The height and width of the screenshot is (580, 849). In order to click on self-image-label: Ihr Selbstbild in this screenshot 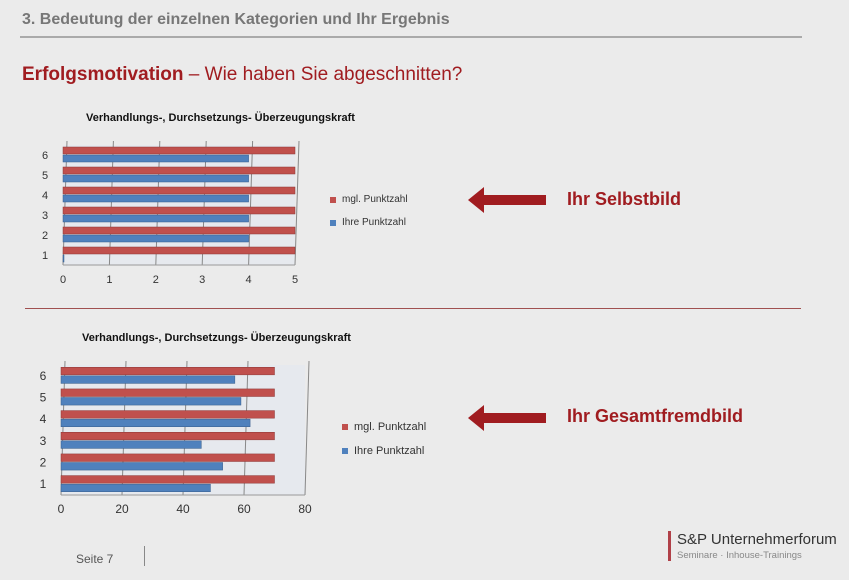, I will do `click(624, 199)`.